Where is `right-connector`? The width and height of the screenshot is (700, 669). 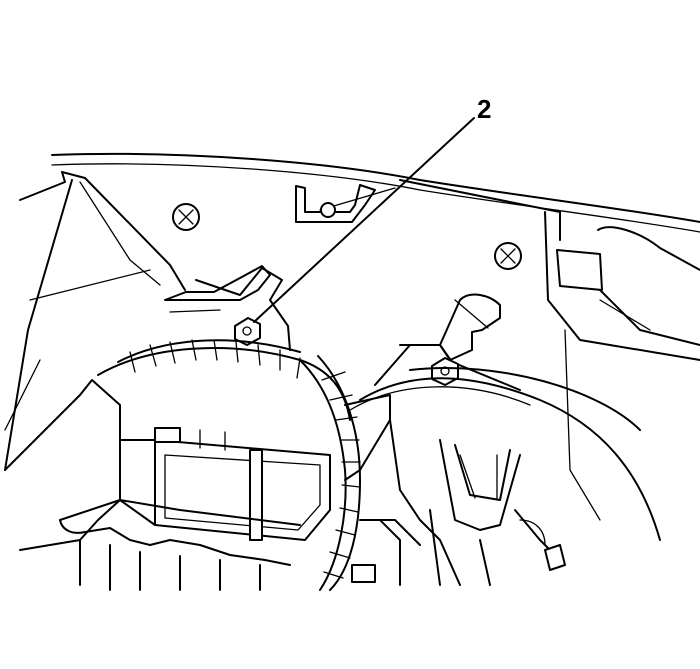
right-connector is located at coordinates (628, 286).